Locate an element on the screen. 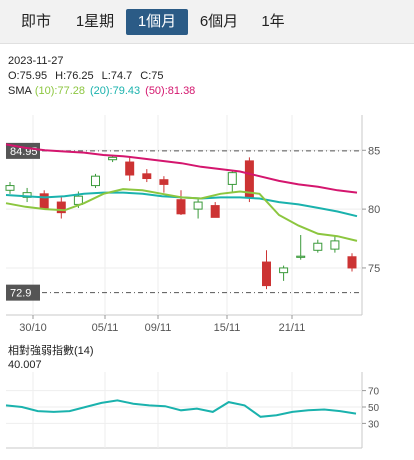  tab-1-month: 1個月 is located at coordinates (157, 22).